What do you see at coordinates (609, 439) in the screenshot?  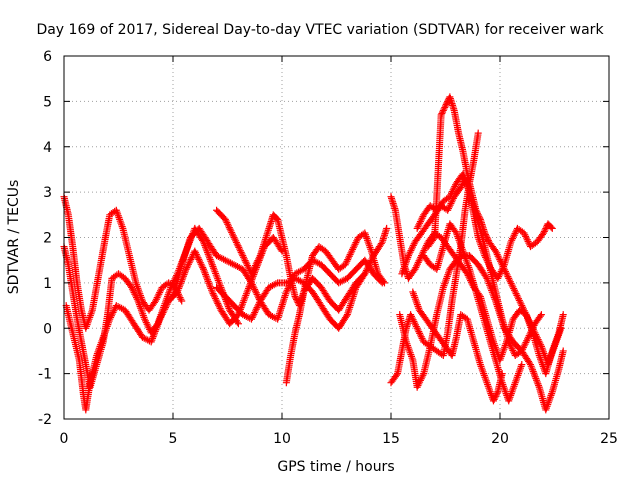 I see `x-tick-label: 25` at bounding box center [609, 439].